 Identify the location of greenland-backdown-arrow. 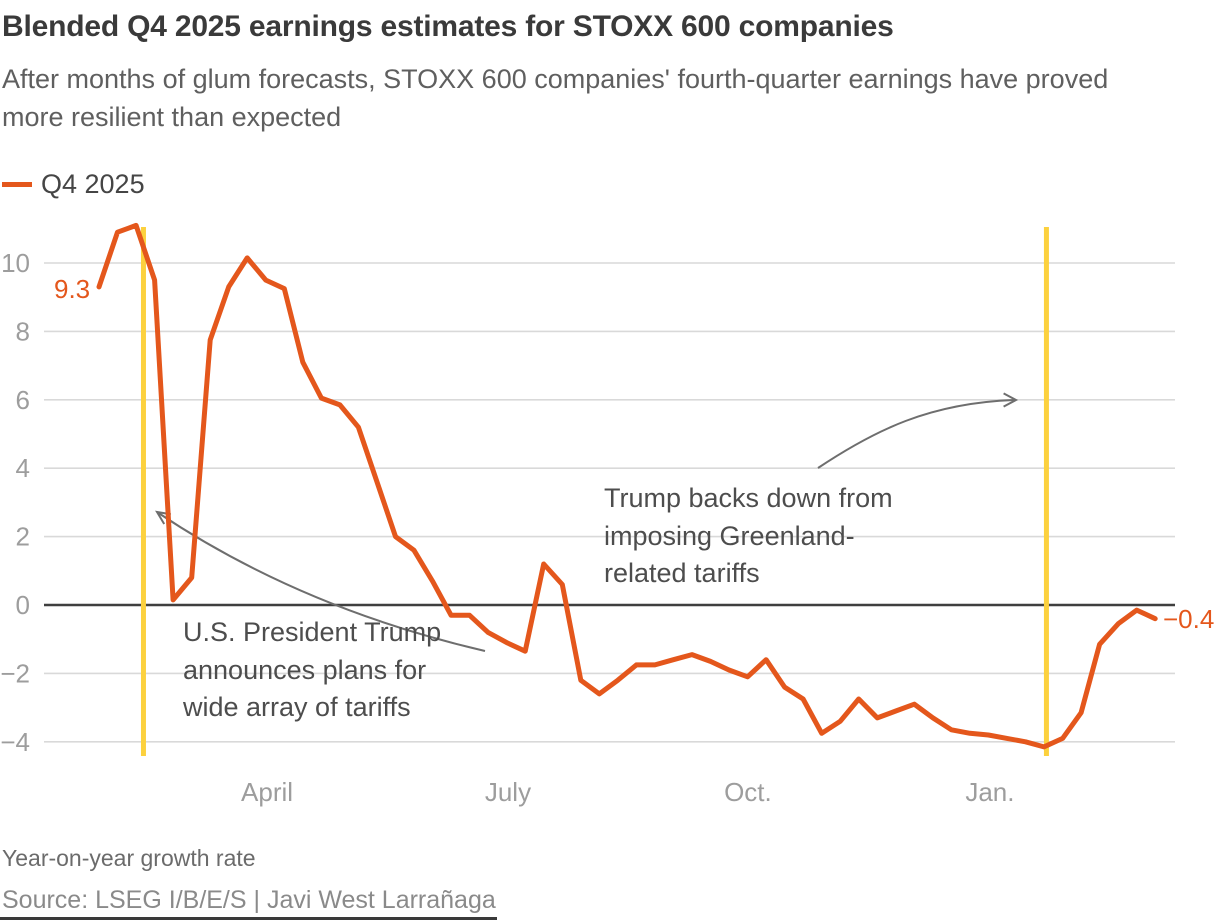
(916, 434).